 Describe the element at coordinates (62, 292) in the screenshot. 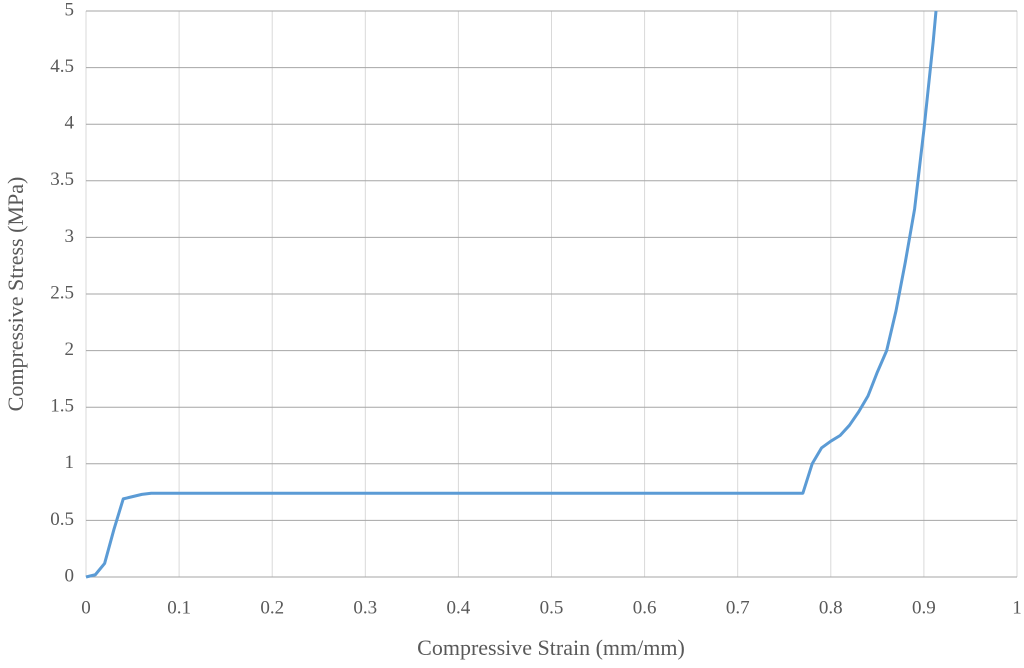

I see `y-tick-label: 2.5` at that location.